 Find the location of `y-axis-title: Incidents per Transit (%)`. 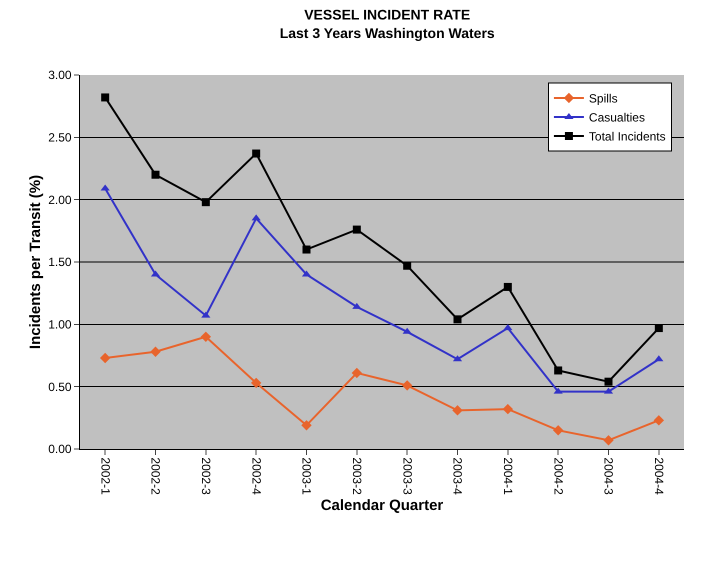

y-axis-title: Incidents per Transit (%) is located at coordinates (35, 262).